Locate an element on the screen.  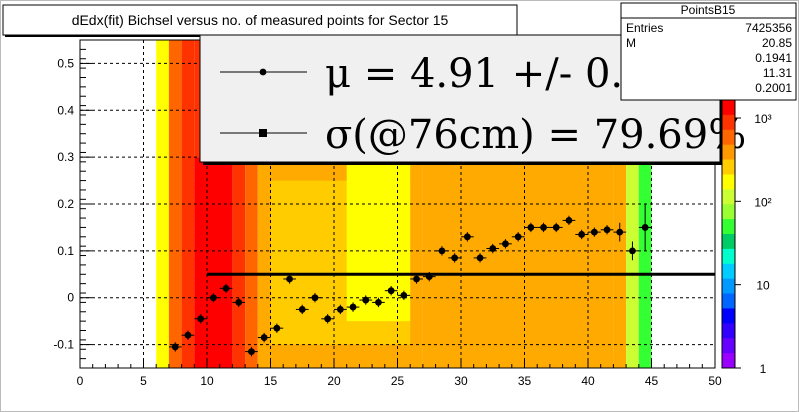
legend-sigma-text: σ(@76cm) = 79.69% is located at coordinates (535, 135).